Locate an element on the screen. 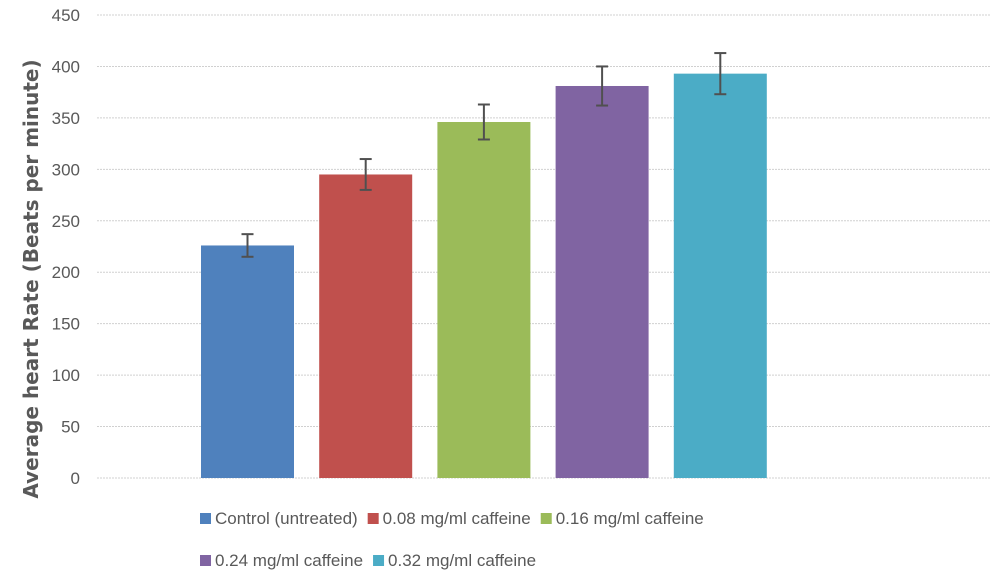 The width and height of the screenshot is (1000, 583). legend-label: Control (untreated) is located at coordinates (286, 518).